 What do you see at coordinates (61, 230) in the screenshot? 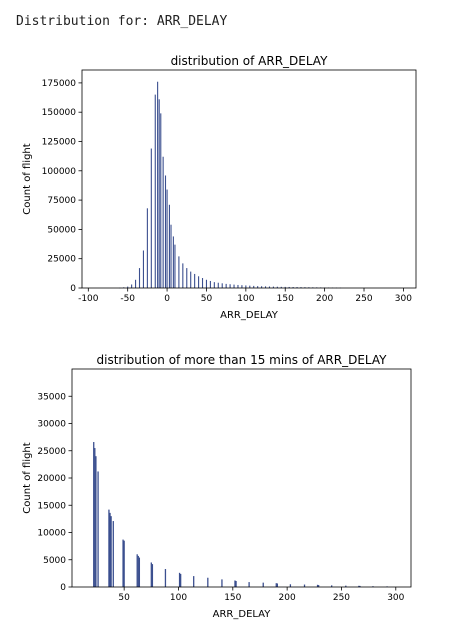
I see `chart1-y-tick-label: 50000` at bounding box center [61, 230].